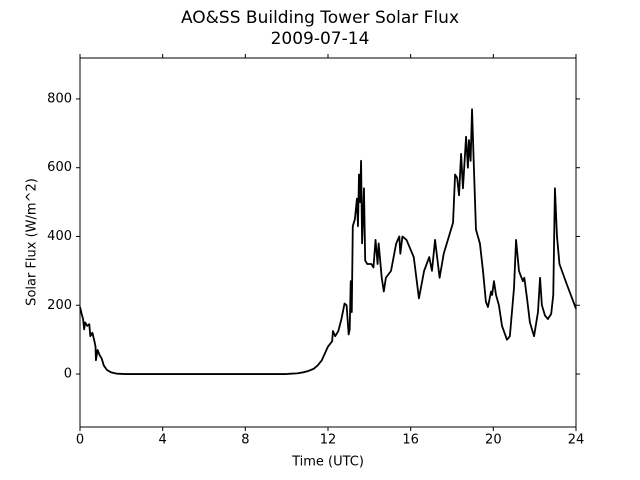 The image size is (640, 480). Describe the element at coordinates (245, 440) in the screenshot. I see `x-tick-label: 8` at that location.